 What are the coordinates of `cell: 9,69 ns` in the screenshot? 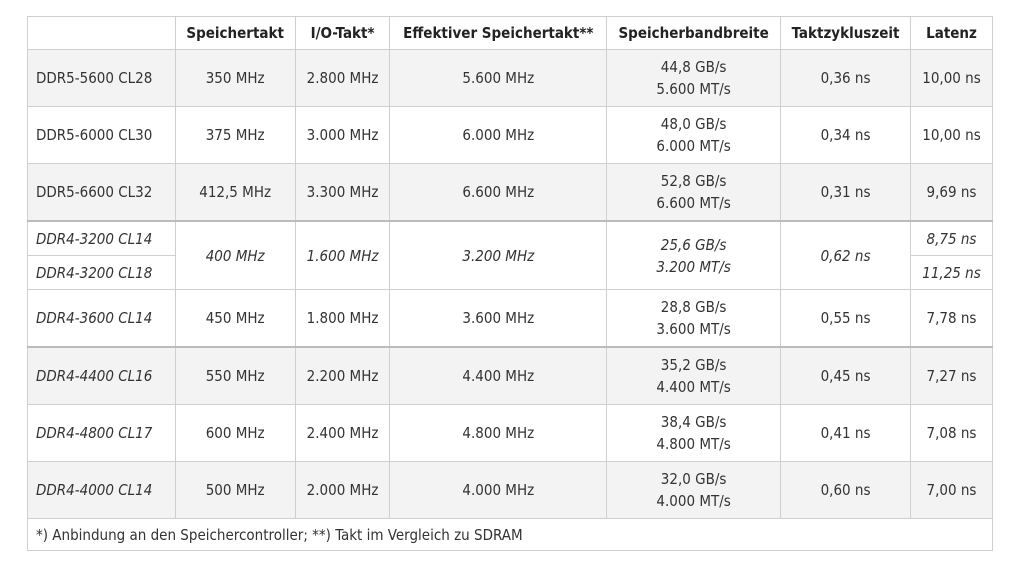 It's located at (951, 192).